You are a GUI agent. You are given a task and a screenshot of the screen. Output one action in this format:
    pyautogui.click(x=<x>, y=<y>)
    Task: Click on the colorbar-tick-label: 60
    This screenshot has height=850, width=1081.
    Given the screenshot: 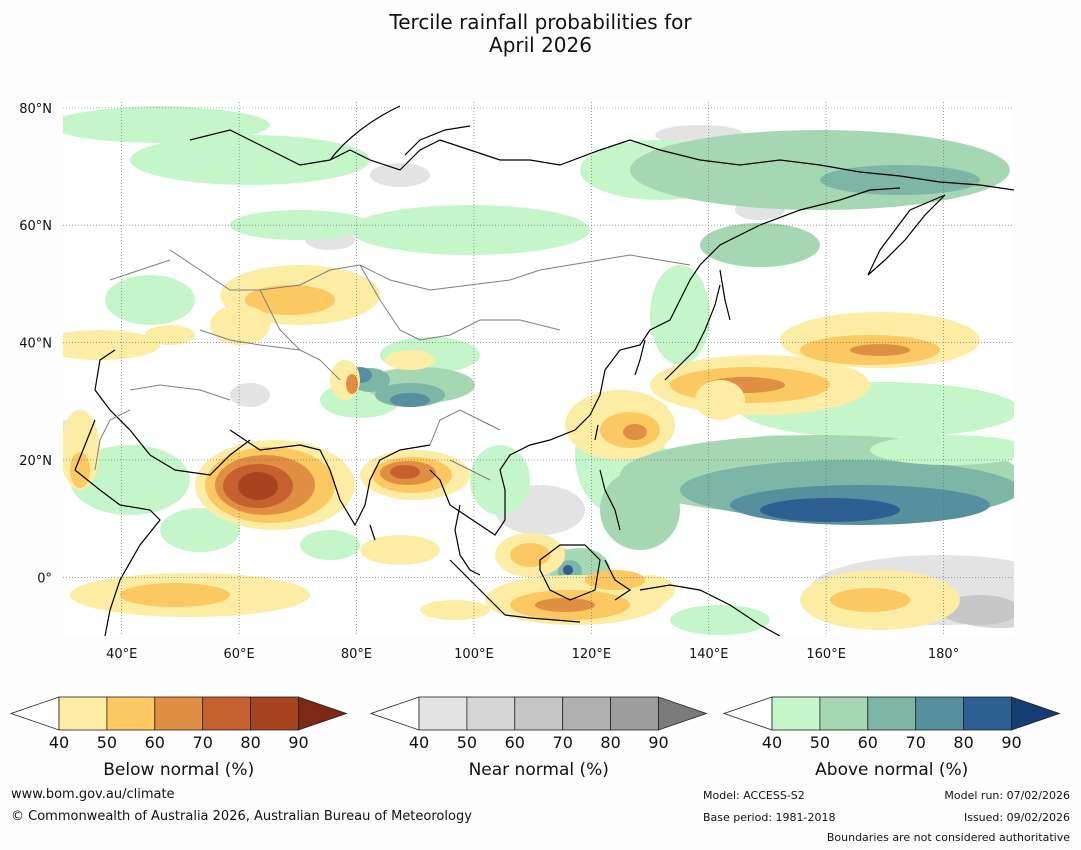 What is the action you would take?
    pyautogui.click(x=155, y=742)
    